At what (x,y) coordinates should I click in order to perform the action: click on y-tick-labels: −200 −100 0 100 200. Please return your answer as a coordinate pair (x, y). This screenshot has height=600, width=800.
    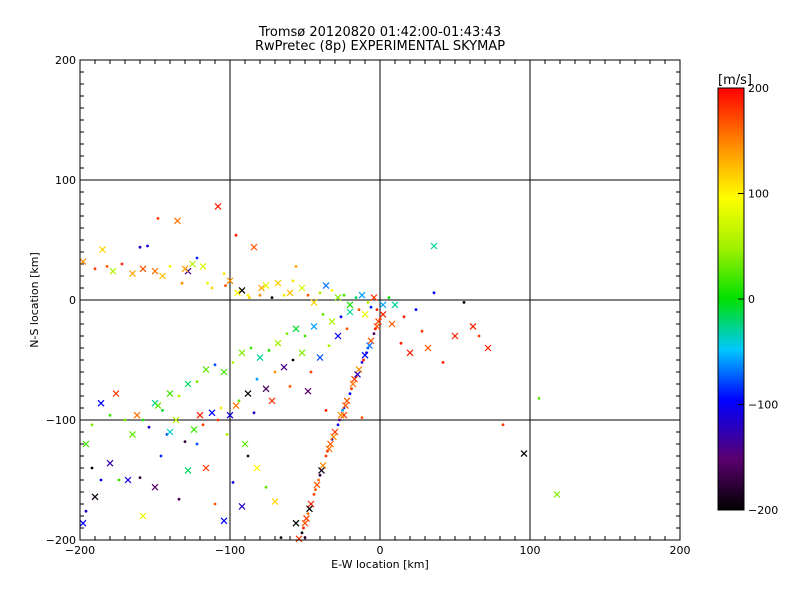
    Looking at the image, I should click on (61, 300).